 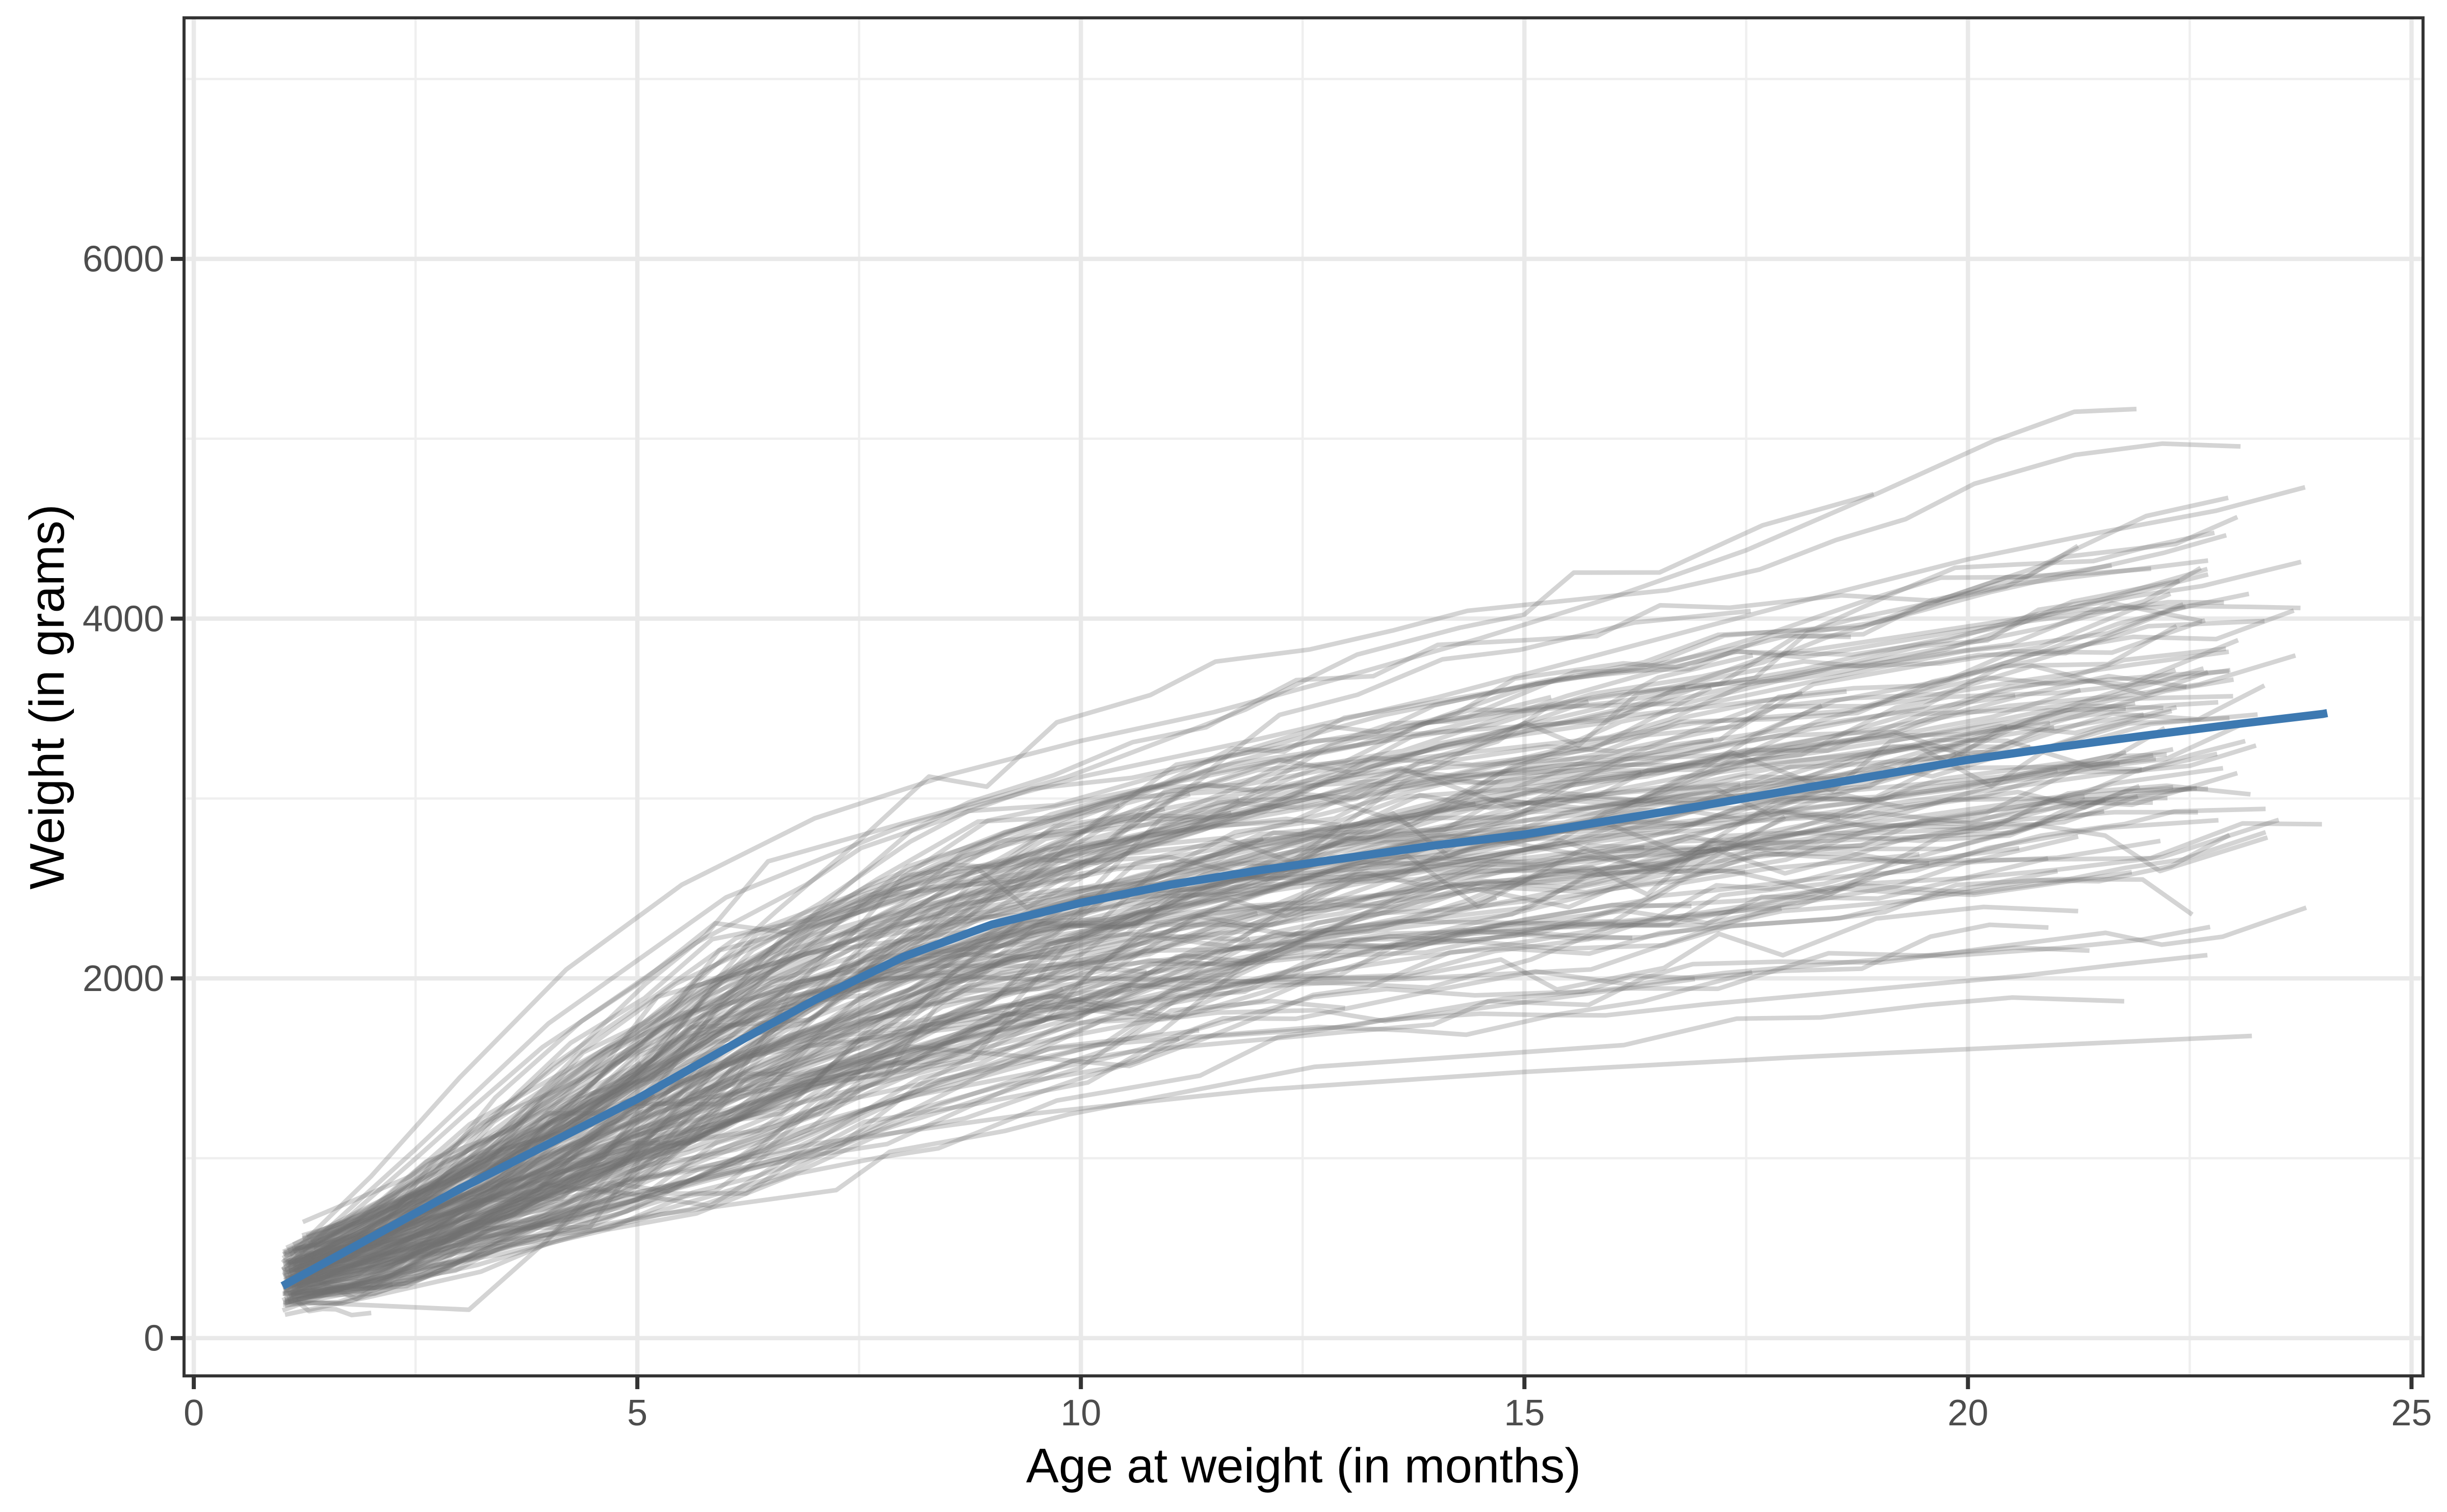 What do you see at coordinates (47, 697) in the screenshot?
I see `y-axis-title: Weight (in grams)` at bounding box center [47, 697].